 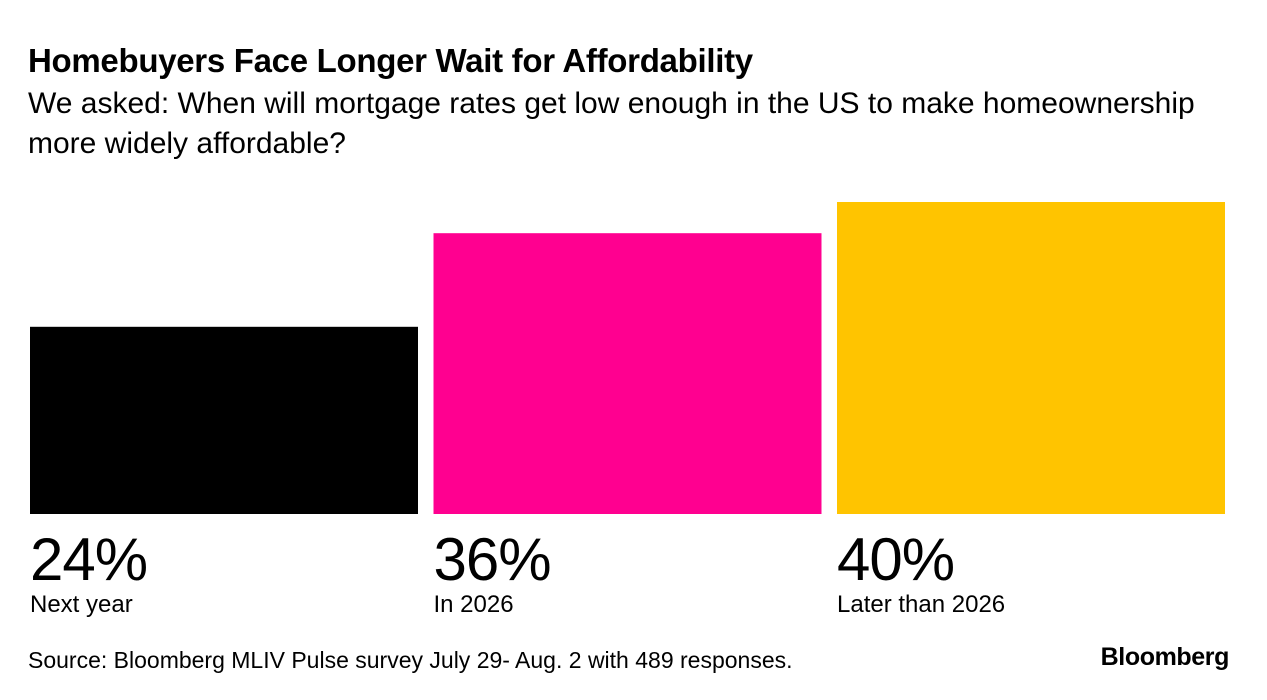 What do you see at coordinates (492, 559) in the screenshot?
I see `value-label-2: 36%` at bounding box center [492, 559].